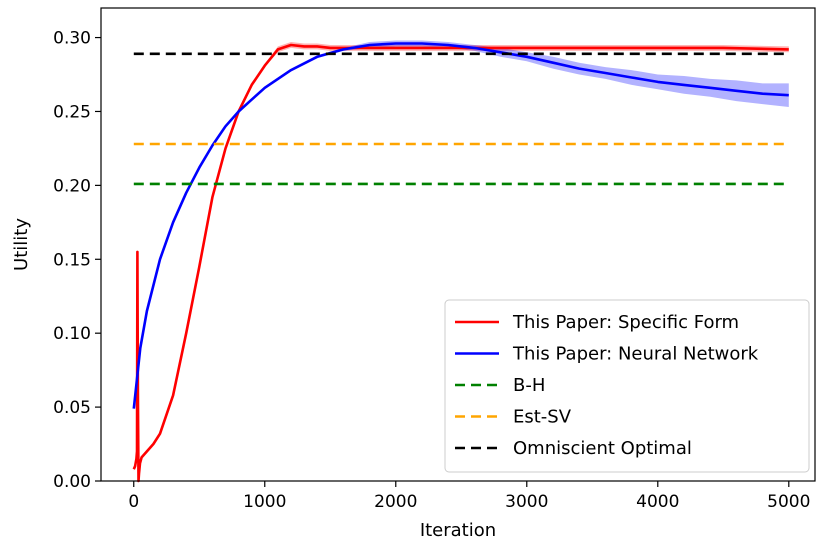  What do you see at coordinates (72, 39) in the screenshot?
I see `y-tick-label: 0.30` at bounding box center [72, 39].